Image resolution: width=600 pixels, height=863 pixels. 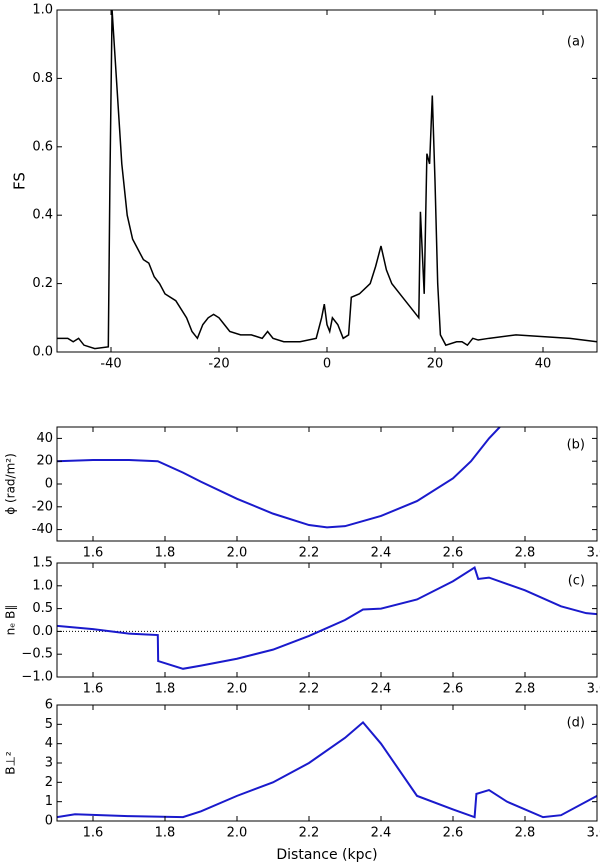 I want to click on y-tick-label: −1.0, so click(x=37, y=677).